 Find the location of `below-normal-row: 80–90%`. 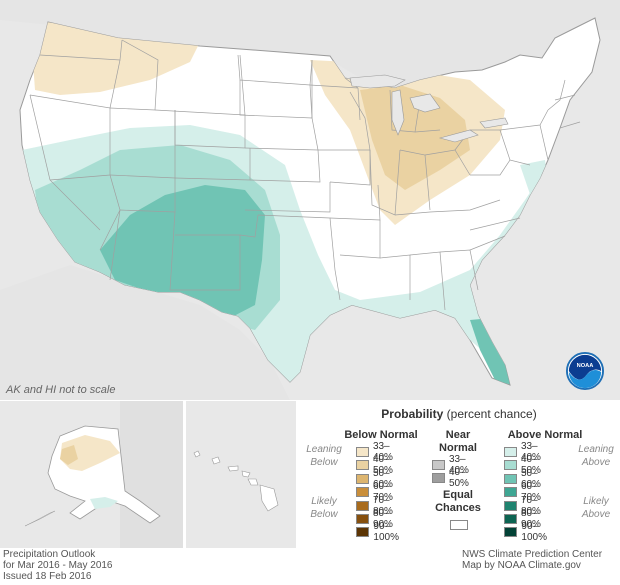

below-normal-row: 80–90% is located at coordinates (377, 519).